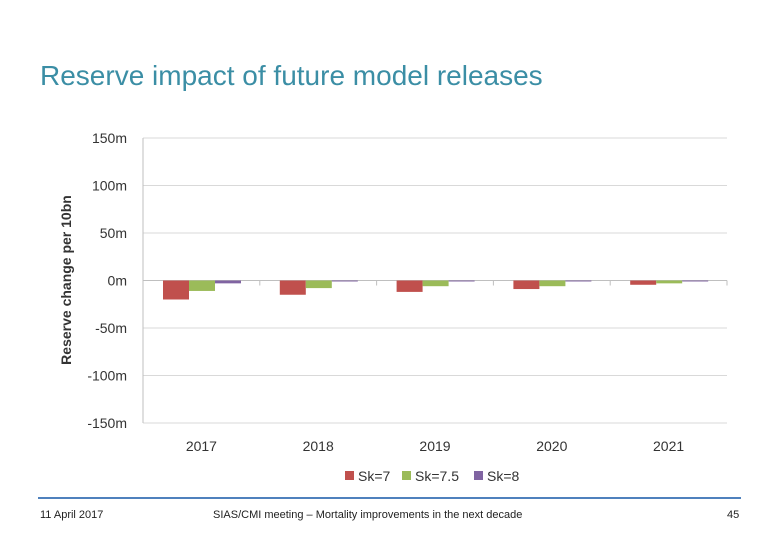 Image resolution: width=780 pixels, height=540 pixels. What do you see at coordinates (107, 376) in the screenshot?
I see `y-tick-label: -100m` at bounding box center [107, 376].